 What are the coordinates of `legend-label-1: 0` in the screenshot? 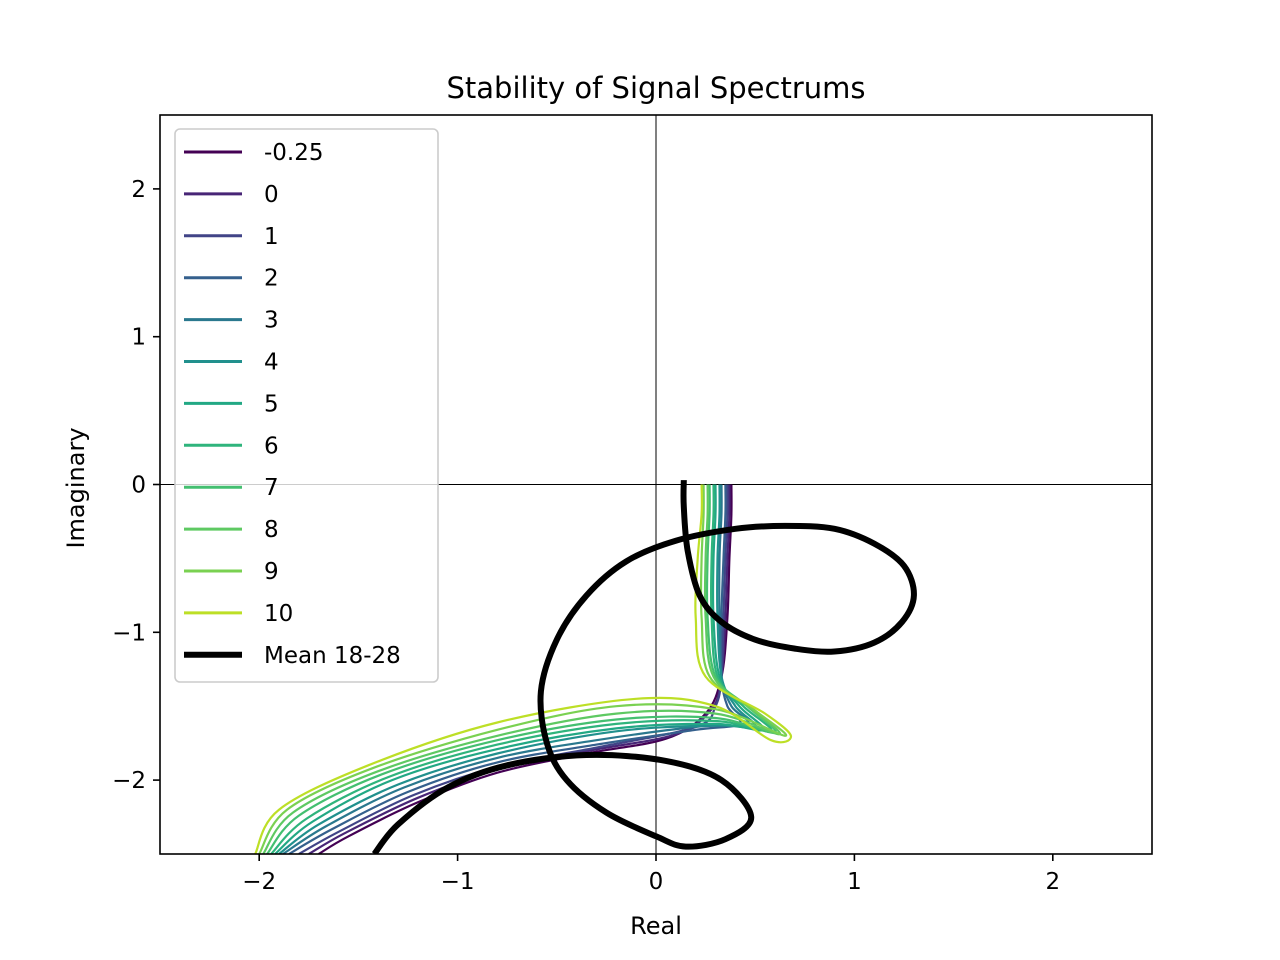 It's located at (271, 195).